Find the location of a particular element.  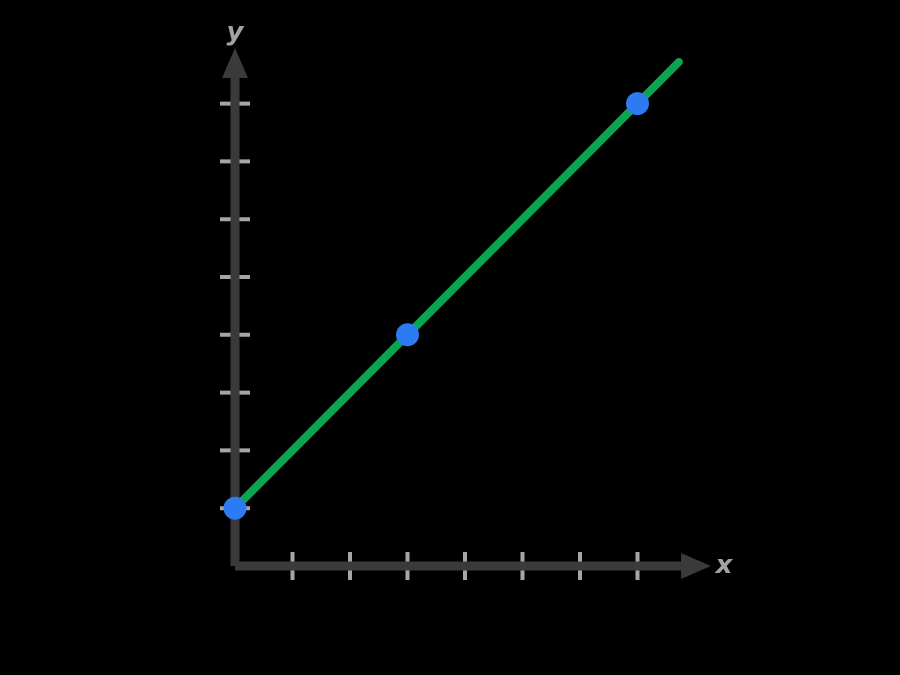

y-axis-arrowhead is located at coordinates (235, 63).